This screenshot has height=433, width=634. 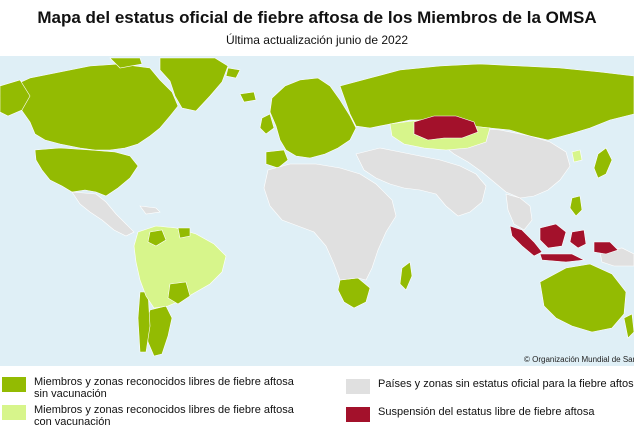 What do you see at coordinates (526, 241) in the screenshot?
I see `indonesia-sumatra` at bounding box center [526, 241].